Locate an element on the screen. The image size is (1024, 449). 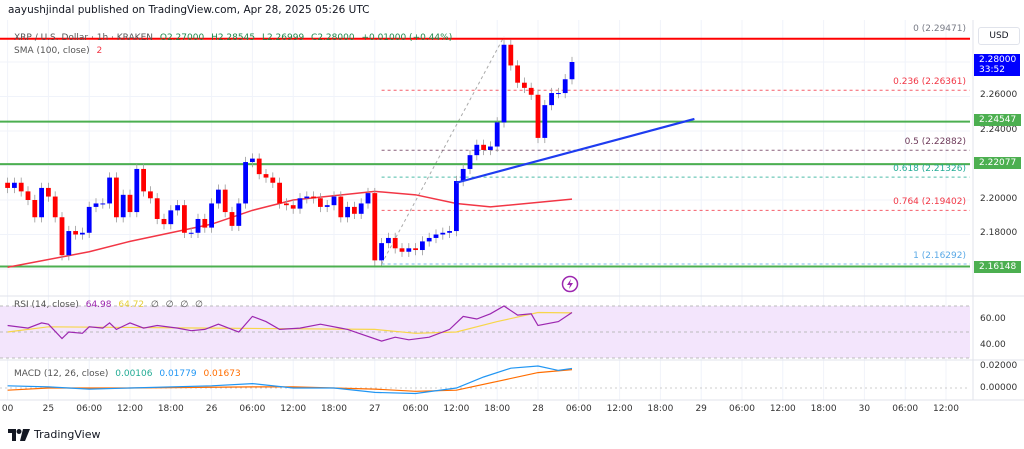
ohlc-low: L2.26999 is located at coordinates (283, 38).